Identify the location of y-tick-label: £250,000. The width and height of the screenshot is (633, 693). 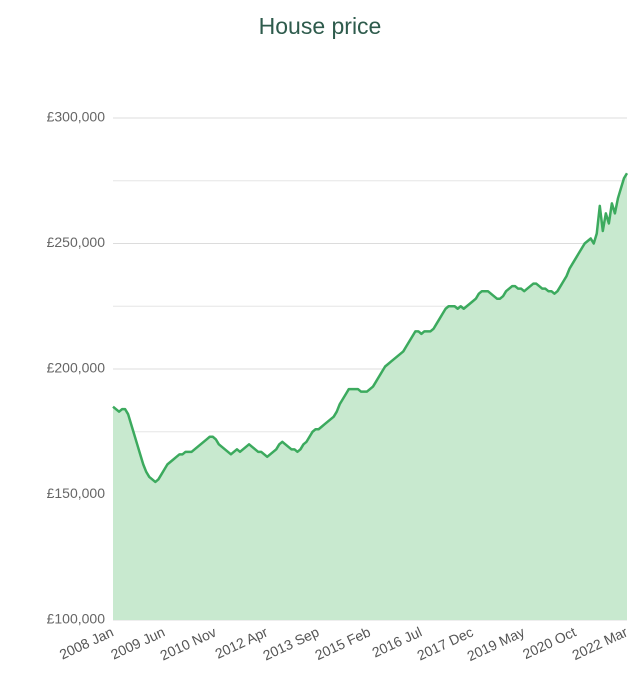
(76, 242).